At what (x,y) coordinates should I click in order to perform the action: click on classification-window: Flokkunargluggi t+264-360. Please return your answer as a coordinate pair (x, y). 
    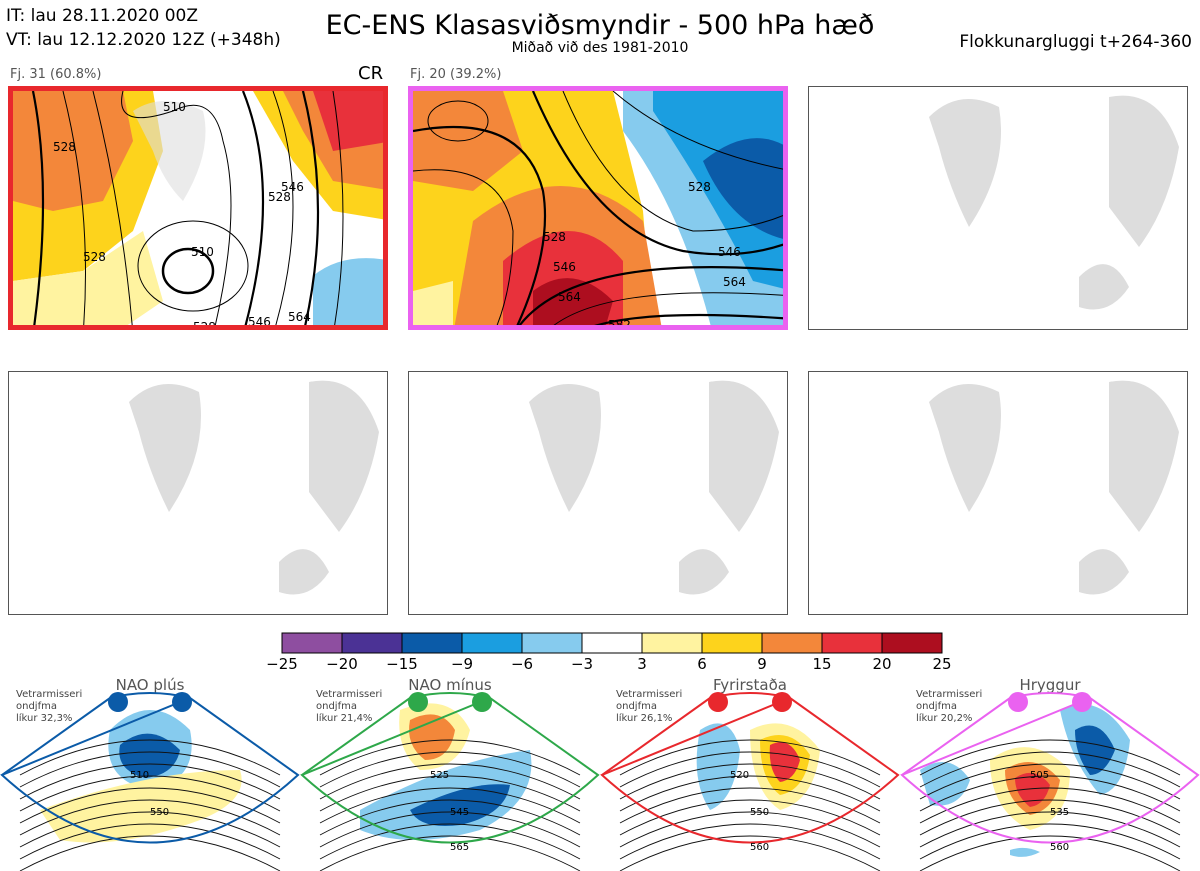
    Looking at the image, I should click on (1075, 42).